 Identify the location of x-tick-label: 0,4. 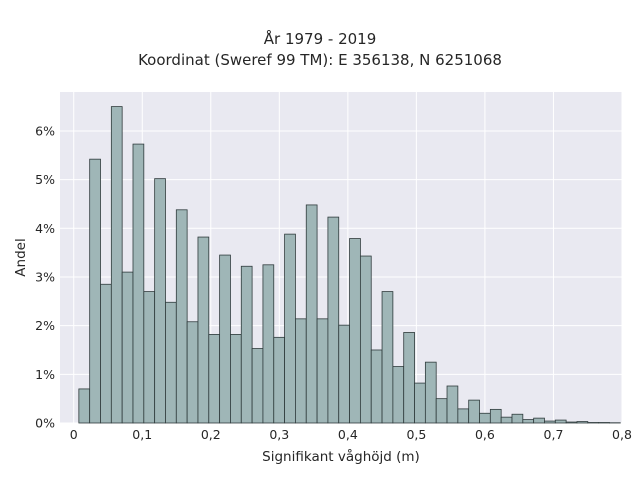
(348, 434).